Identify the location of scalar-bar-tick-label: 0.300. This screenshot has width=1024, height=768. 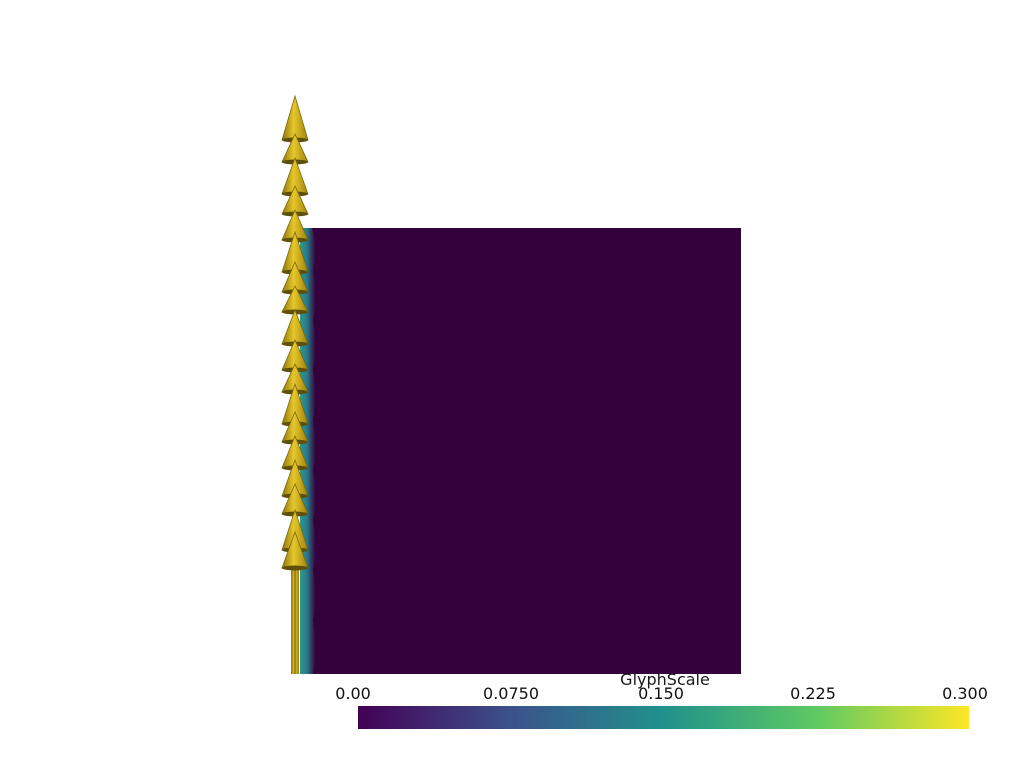
(965, 693).